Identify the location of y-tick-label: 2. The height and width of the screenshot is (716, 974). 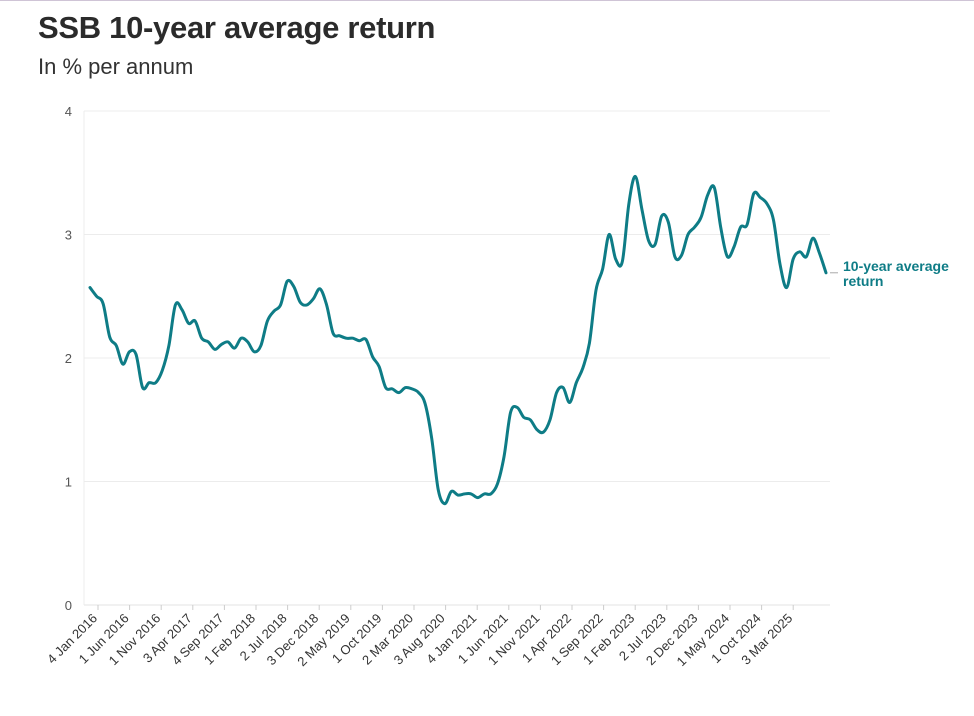
(68, 358).